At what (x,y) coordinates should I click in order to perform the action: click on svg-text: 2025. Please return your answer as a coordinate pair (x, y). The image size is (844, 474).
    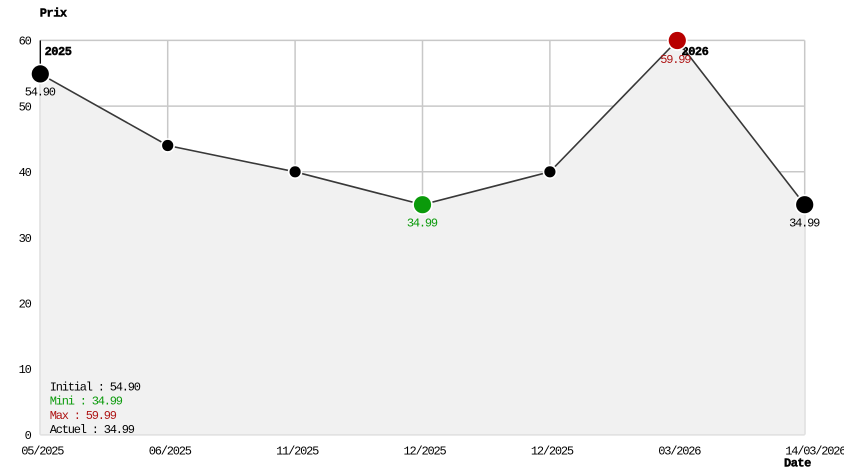
    Looking at the image, I should click on (58, 52).